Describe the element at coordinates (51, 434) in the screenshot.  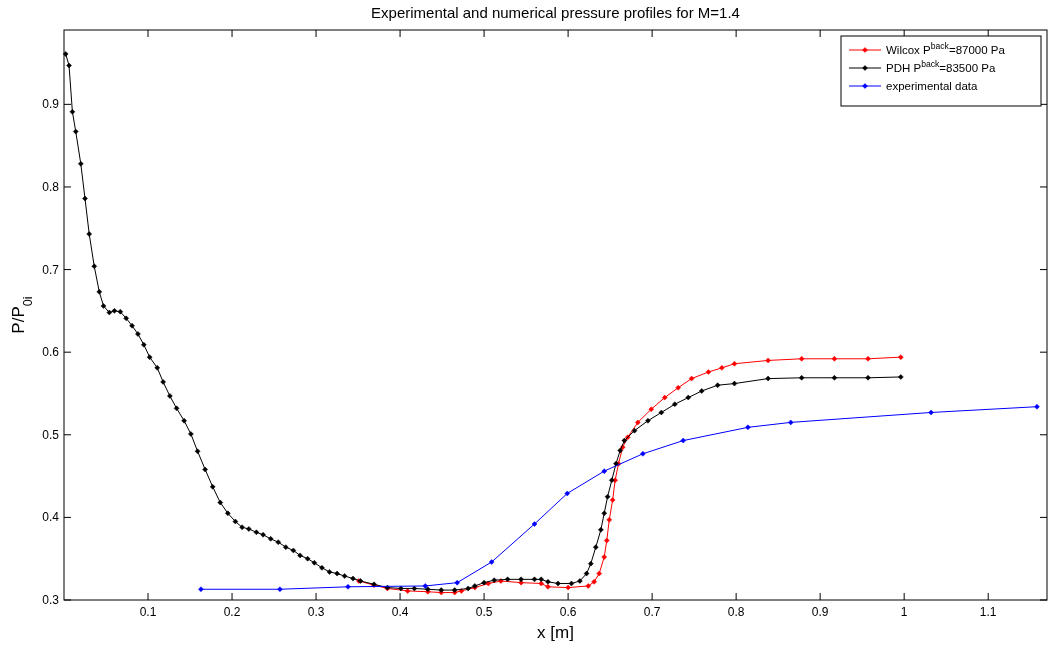
I see `y-tick-label: 0.5` at that location.